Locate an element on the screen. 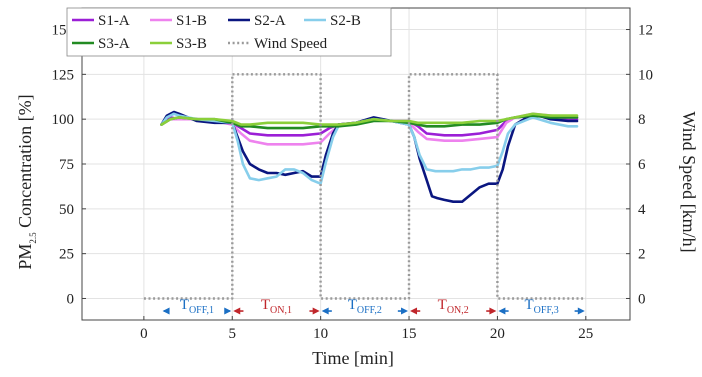 The width and height of the screenshot is (702, 377). phase-label-2: TON,1 is located at coordinates (276, 306).